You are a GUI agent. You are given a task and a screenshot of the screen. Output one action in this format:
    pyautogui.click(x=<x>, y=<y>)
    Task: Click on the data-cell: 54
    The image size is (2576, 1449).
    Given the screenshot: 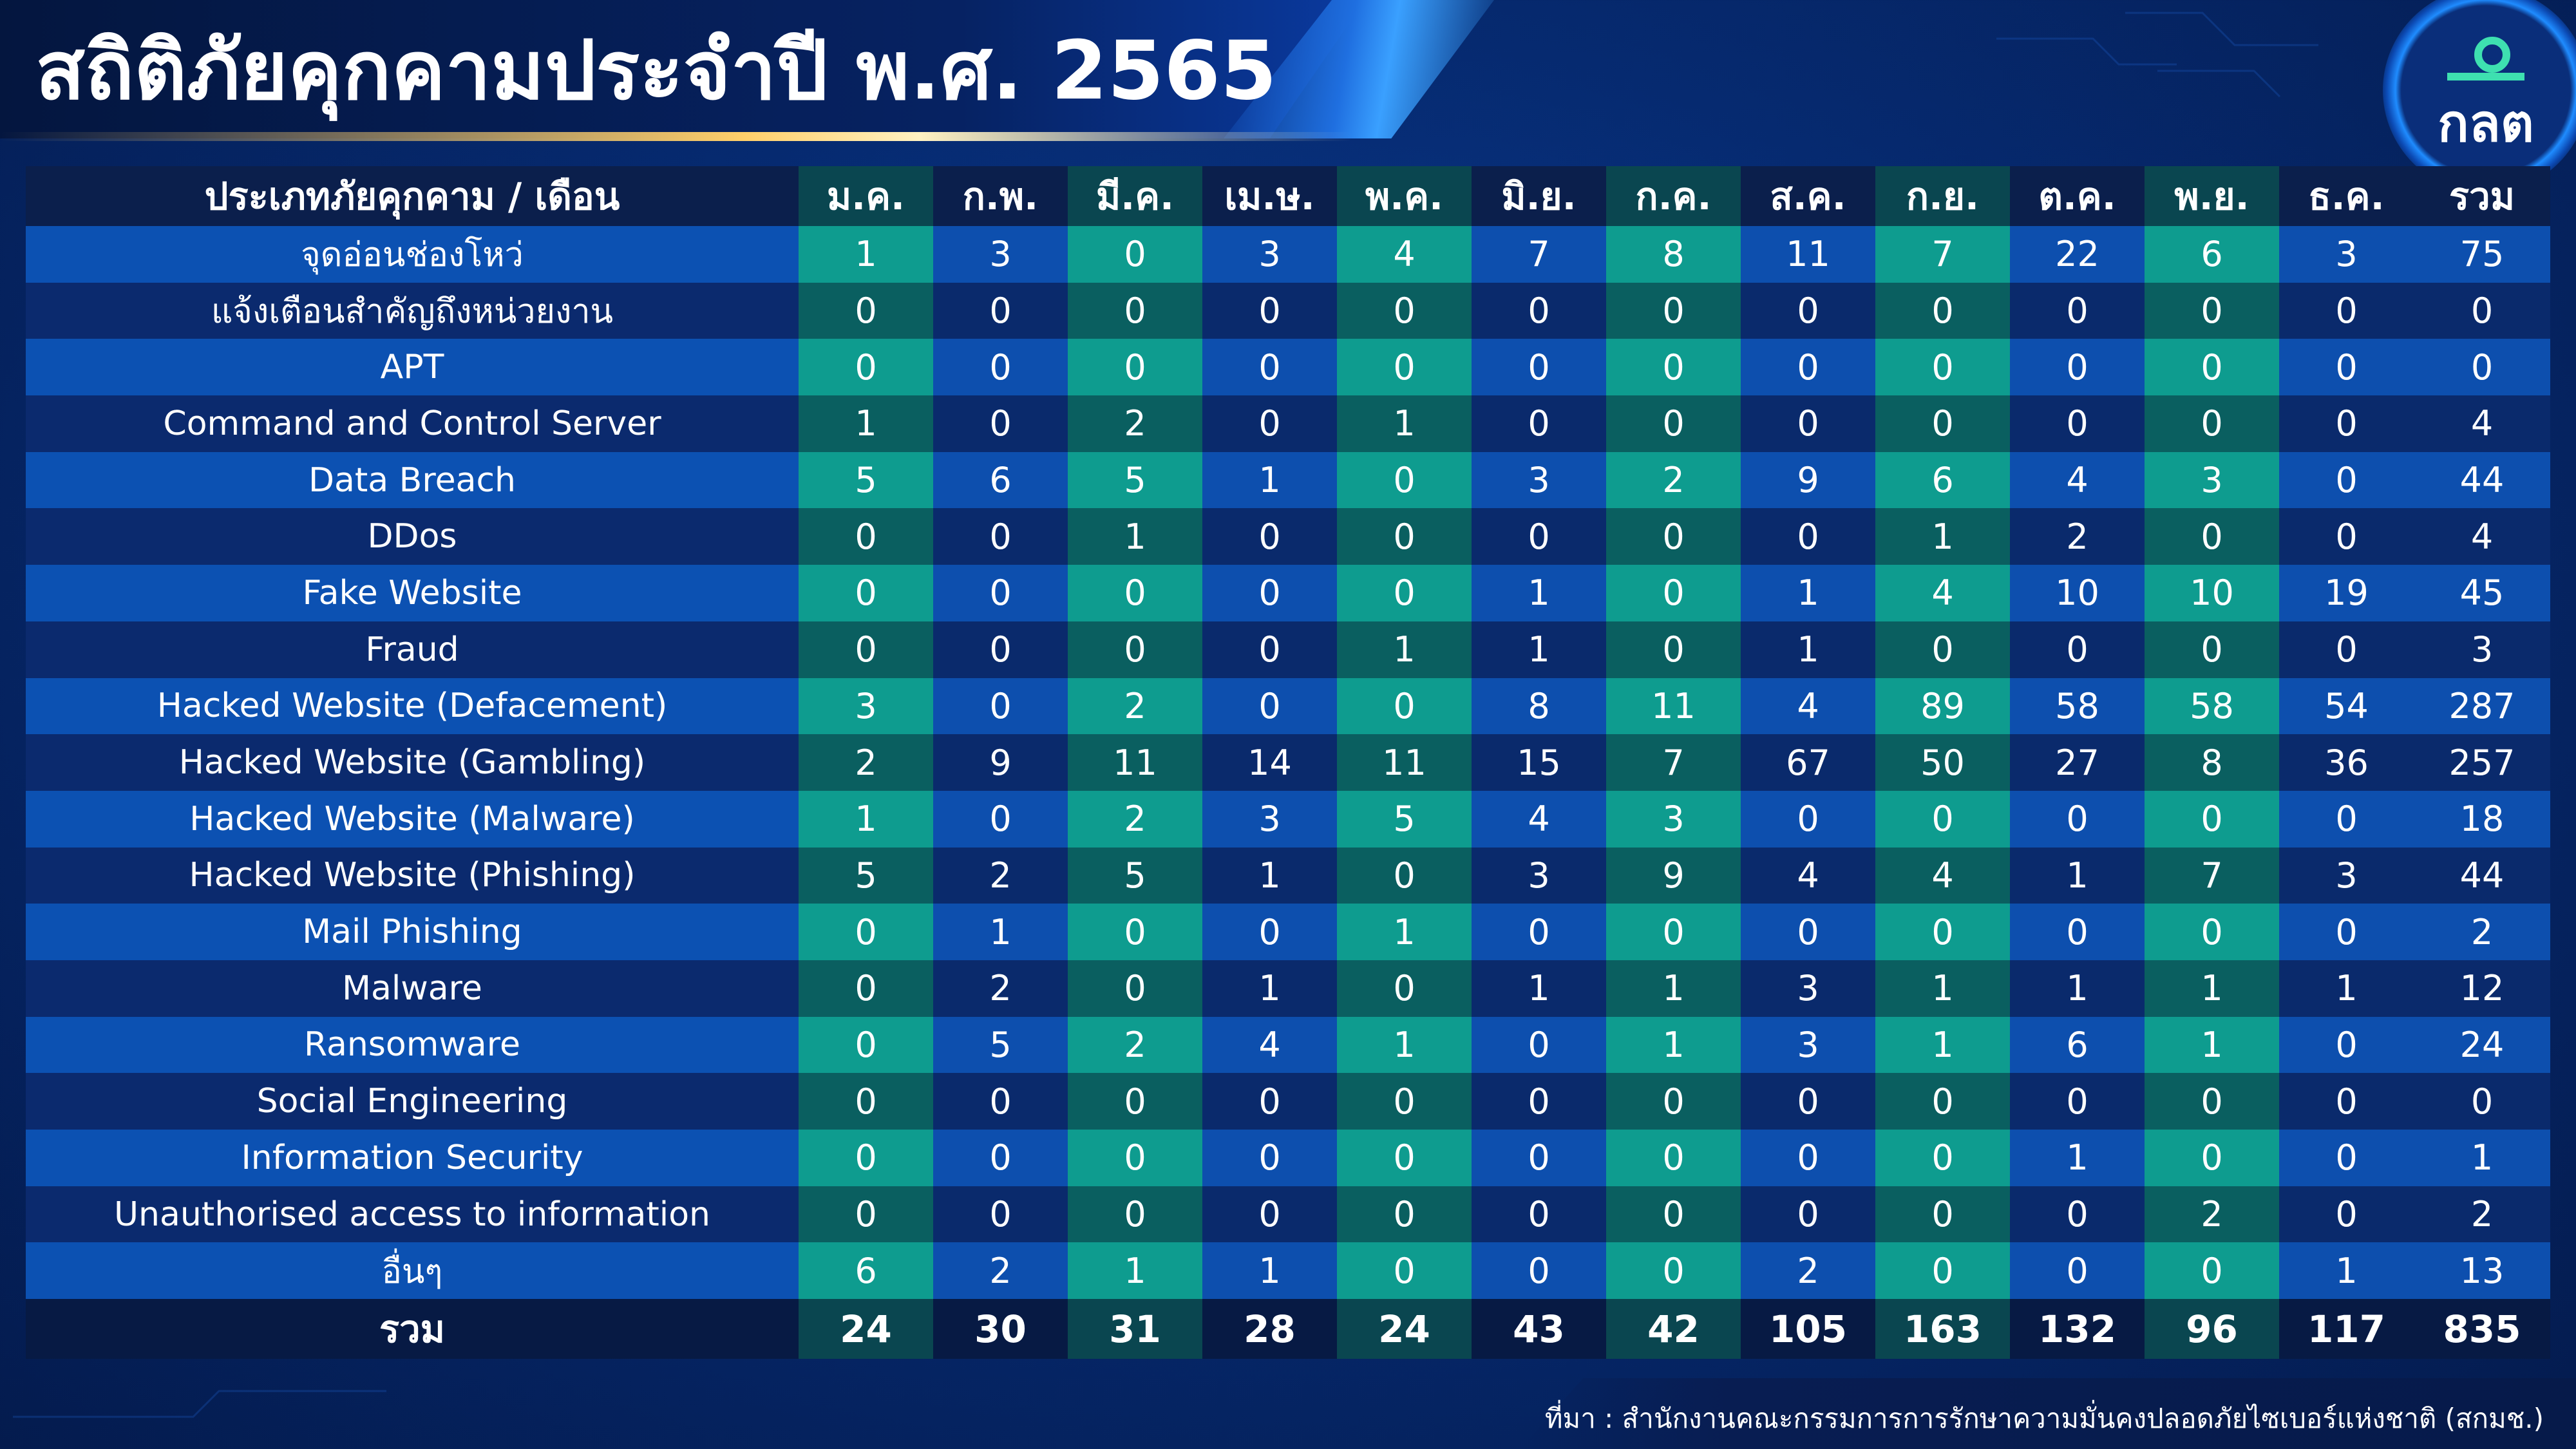 What is the action you would take?
    pyautogui.click(x=2346, y=706)
    